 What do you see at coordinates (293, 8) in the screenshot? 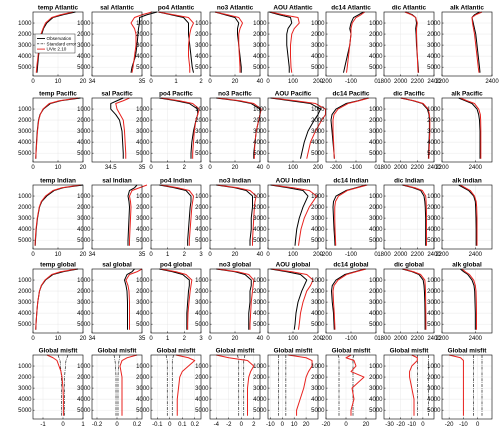
I see `panel-title: AOU Atlantic` at bounding box center [293, 8].